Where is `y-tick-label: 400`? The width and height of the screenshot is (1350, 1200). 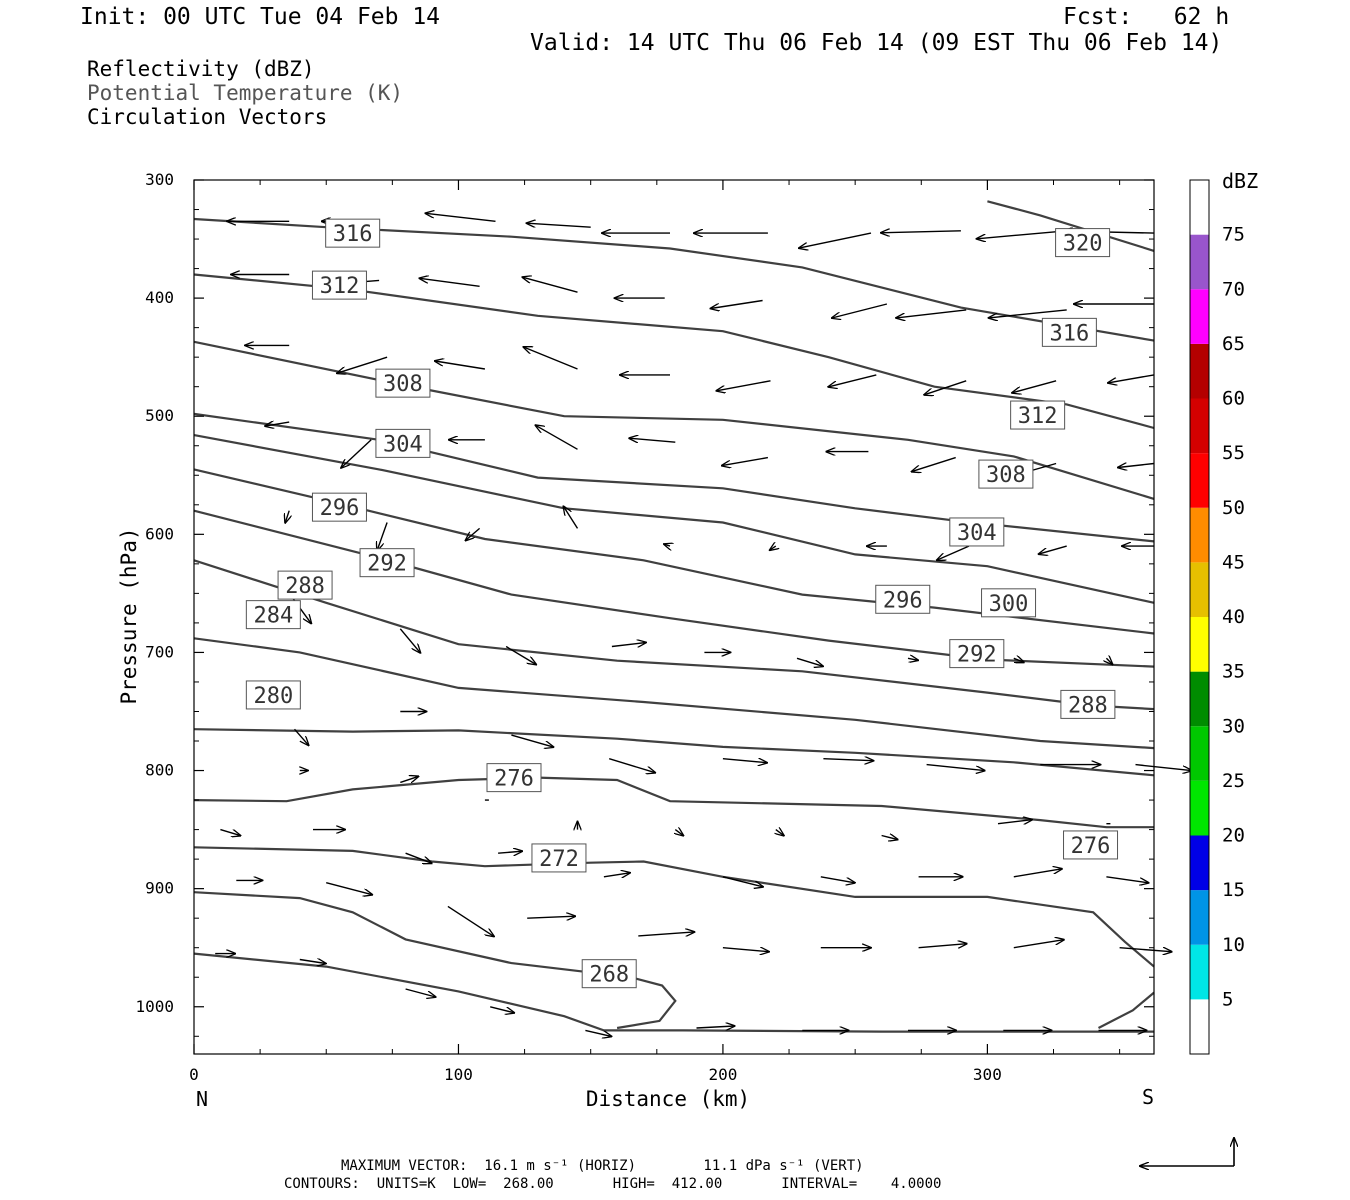
y-tick-label: 400 is located at coordinates (159, 297).